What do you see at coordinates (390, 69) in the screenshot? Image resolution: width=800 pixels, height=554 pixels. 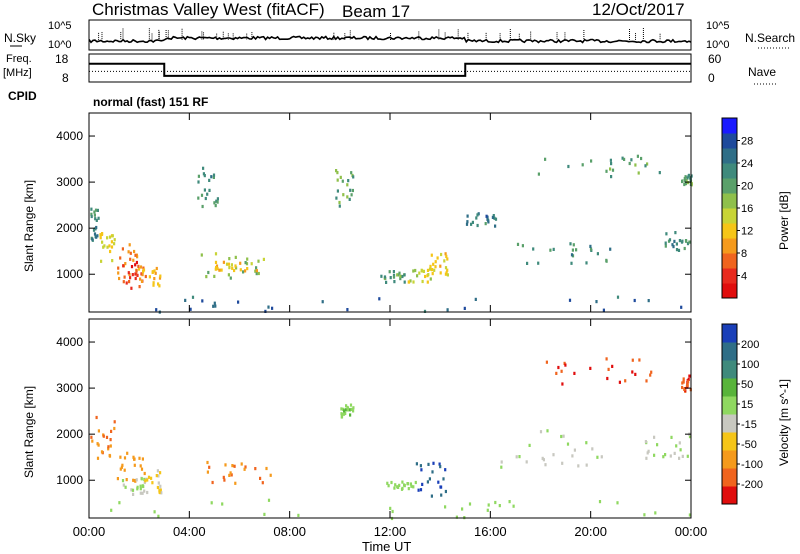 I see `freq-trace` at bounding box center [390, 69].